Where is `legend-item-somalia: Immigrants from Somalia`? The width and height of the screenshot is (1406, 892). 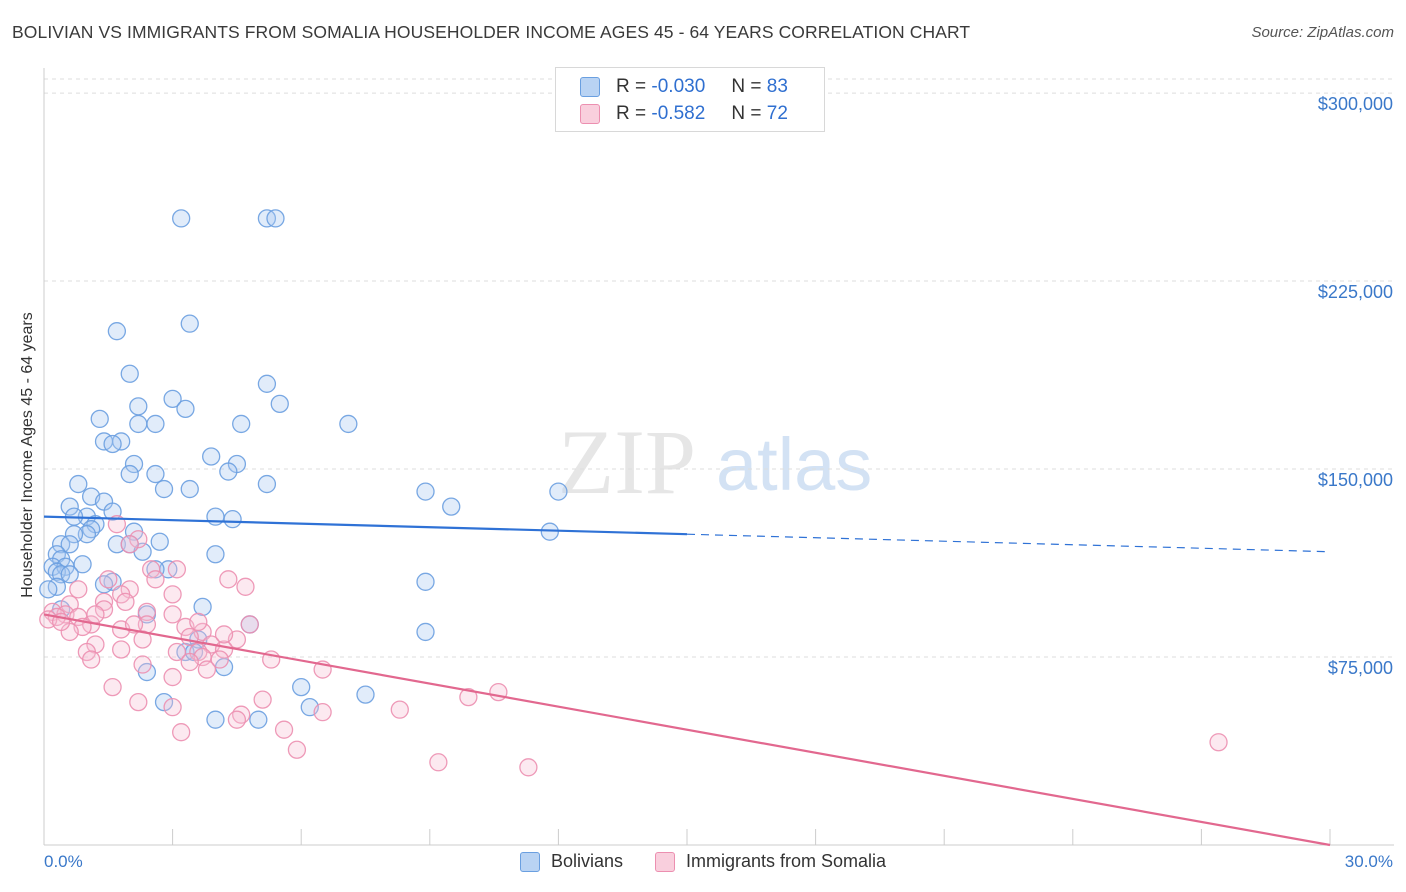
legend-item-somalia: Immigrants from Somalia is located at coordinates (770, 861).